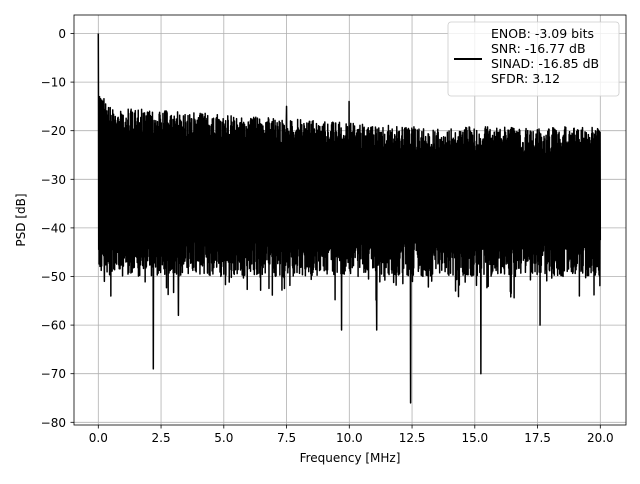  I want to click on legend-snr: SNR: -16.77 dB, so click(538, 48).